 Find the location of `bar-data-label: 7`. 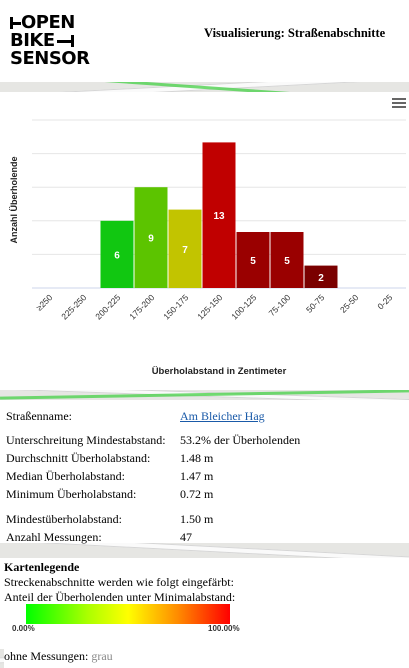

bar-data-label: 7 is located at coordinates (185, 250).